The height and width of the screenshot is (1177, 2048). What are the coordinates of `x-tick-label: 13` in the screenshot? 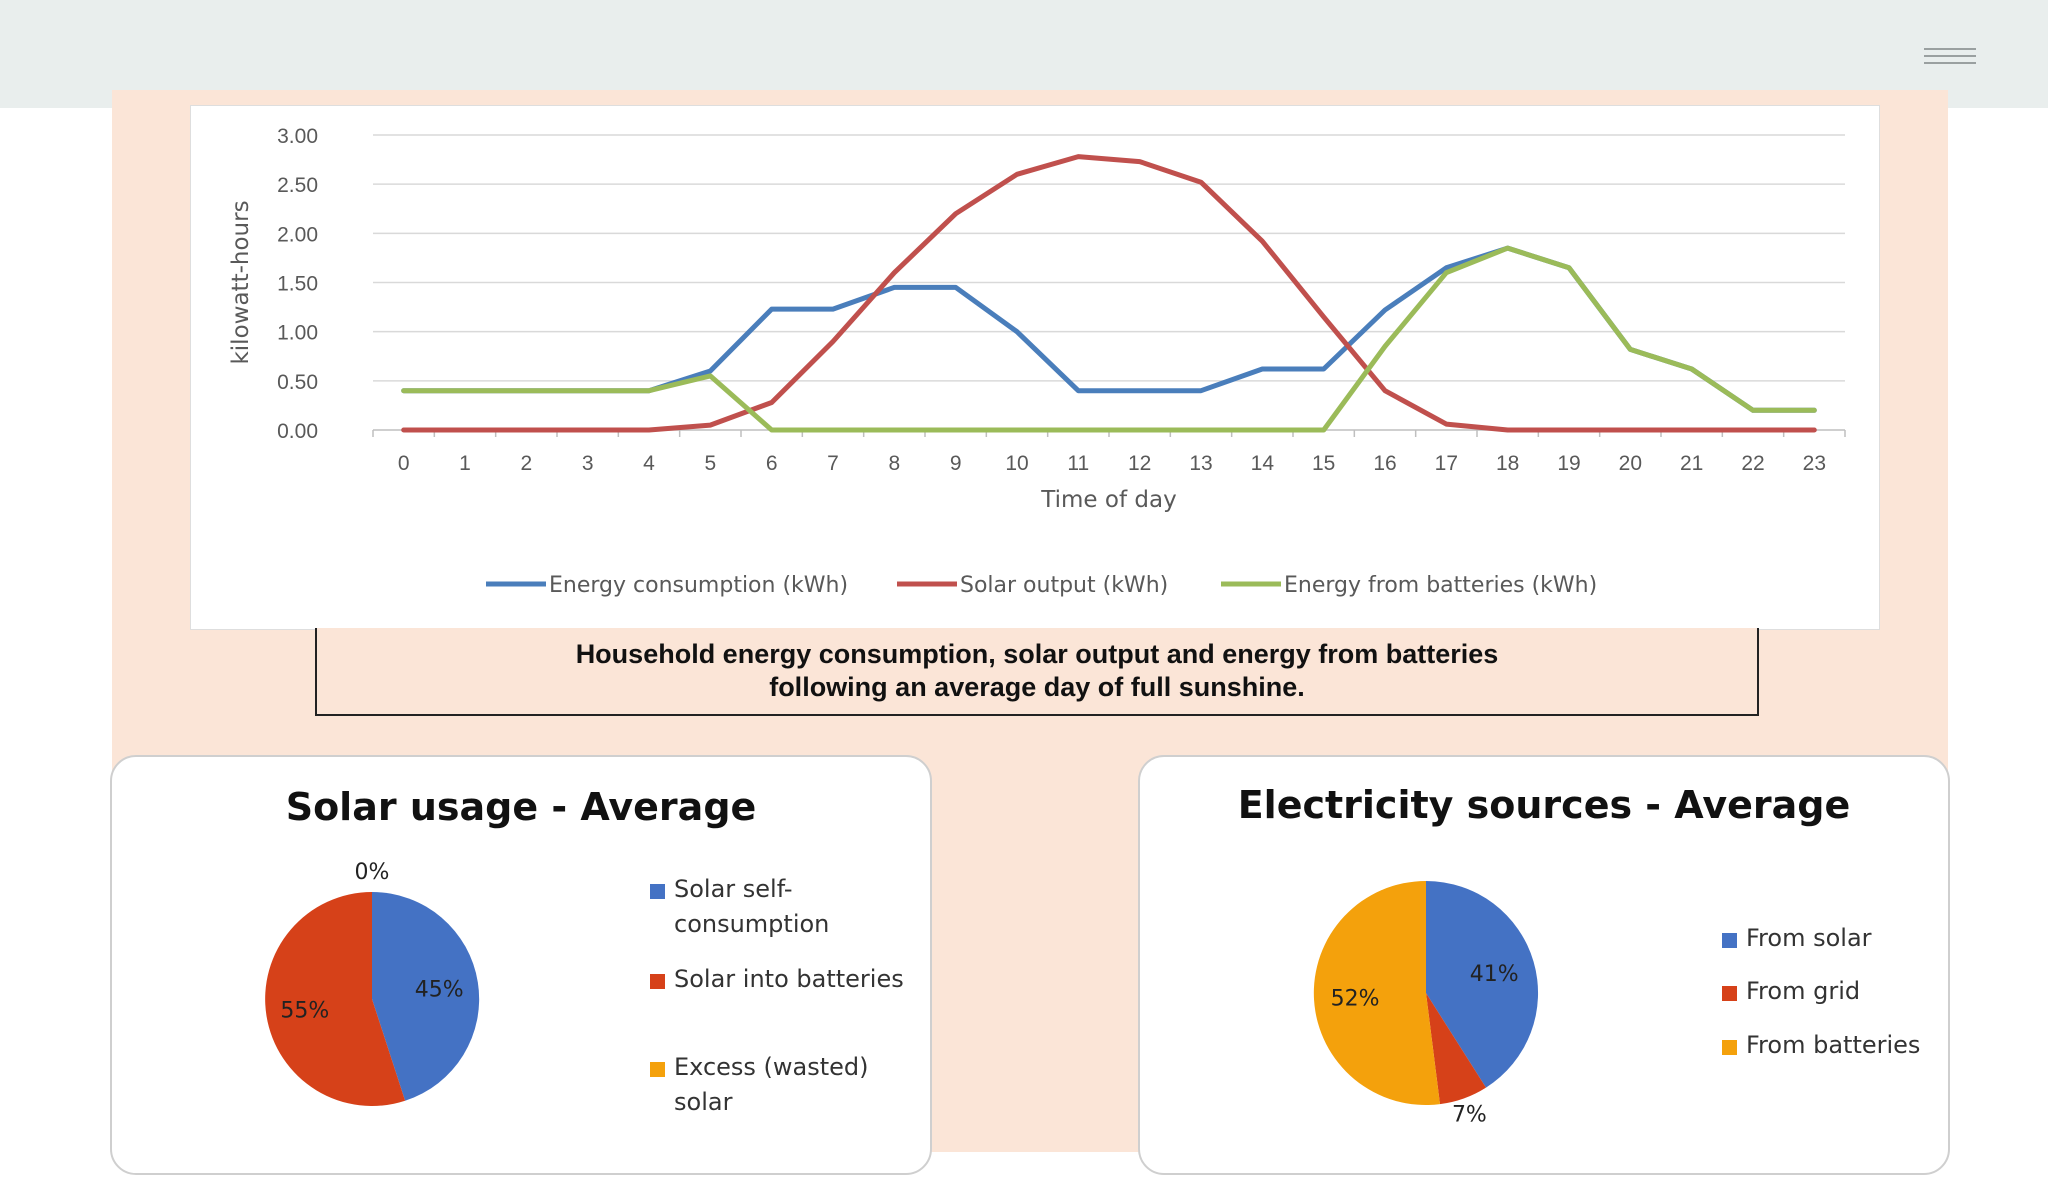 It's located at (1200, 463).